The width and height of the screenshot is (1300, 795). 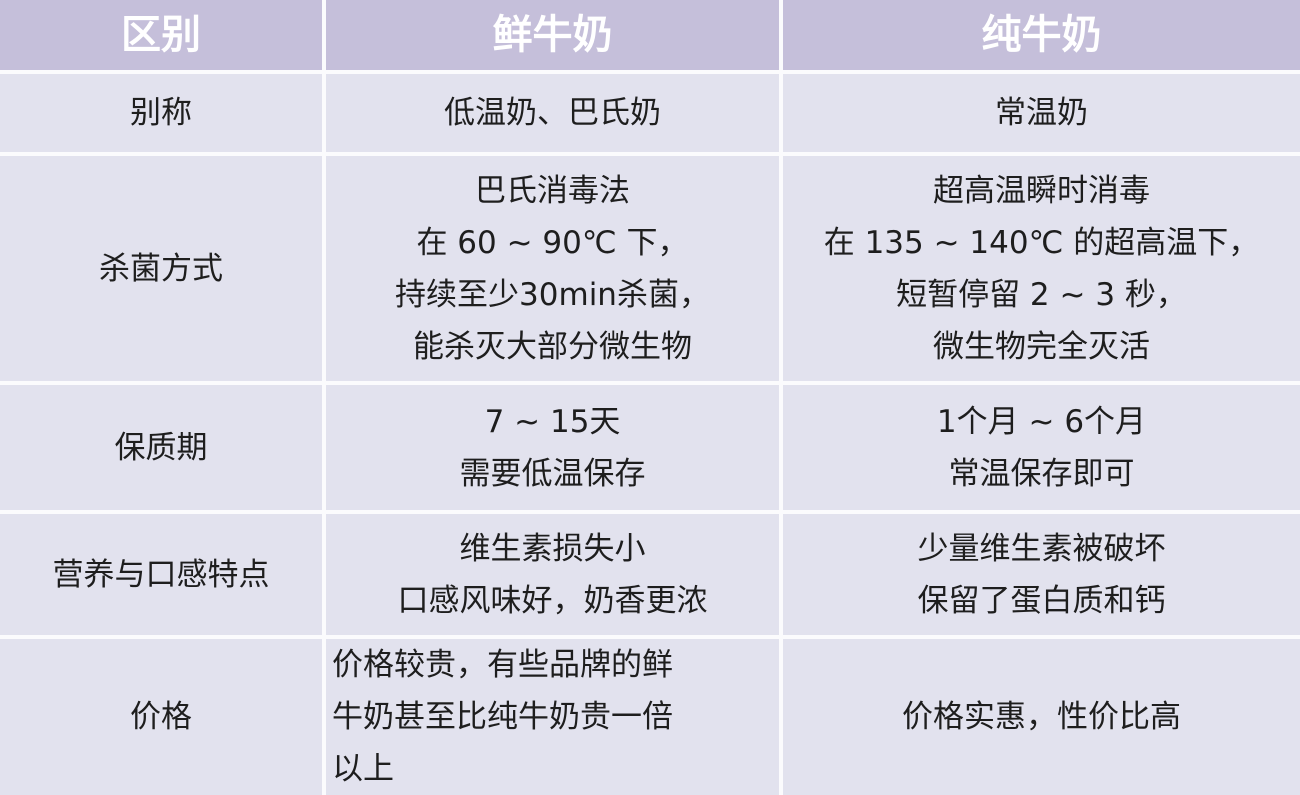 I want to click on header-difference: 区别, so click(x=163, y=37).